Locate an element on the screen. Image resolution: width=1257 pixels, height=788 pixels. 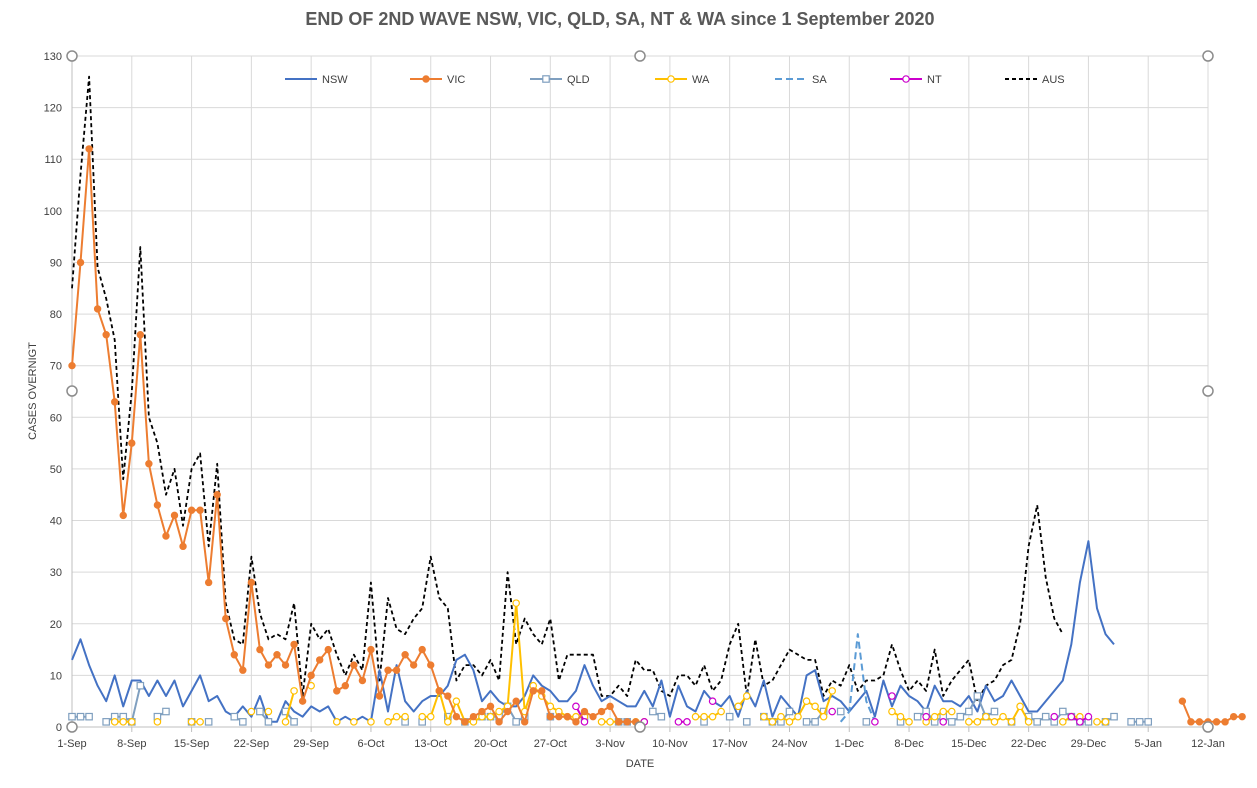
y-tick-label: 120 is located at coordinates (53, 109).